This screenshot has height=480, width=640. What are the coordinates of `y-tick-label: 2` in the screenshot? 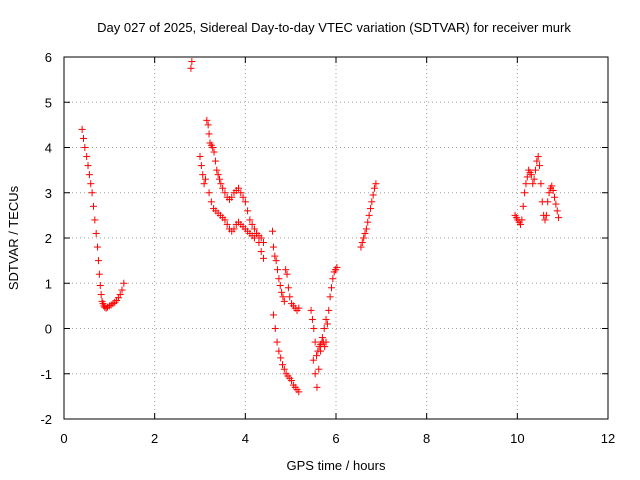 It's located at (48, 238).